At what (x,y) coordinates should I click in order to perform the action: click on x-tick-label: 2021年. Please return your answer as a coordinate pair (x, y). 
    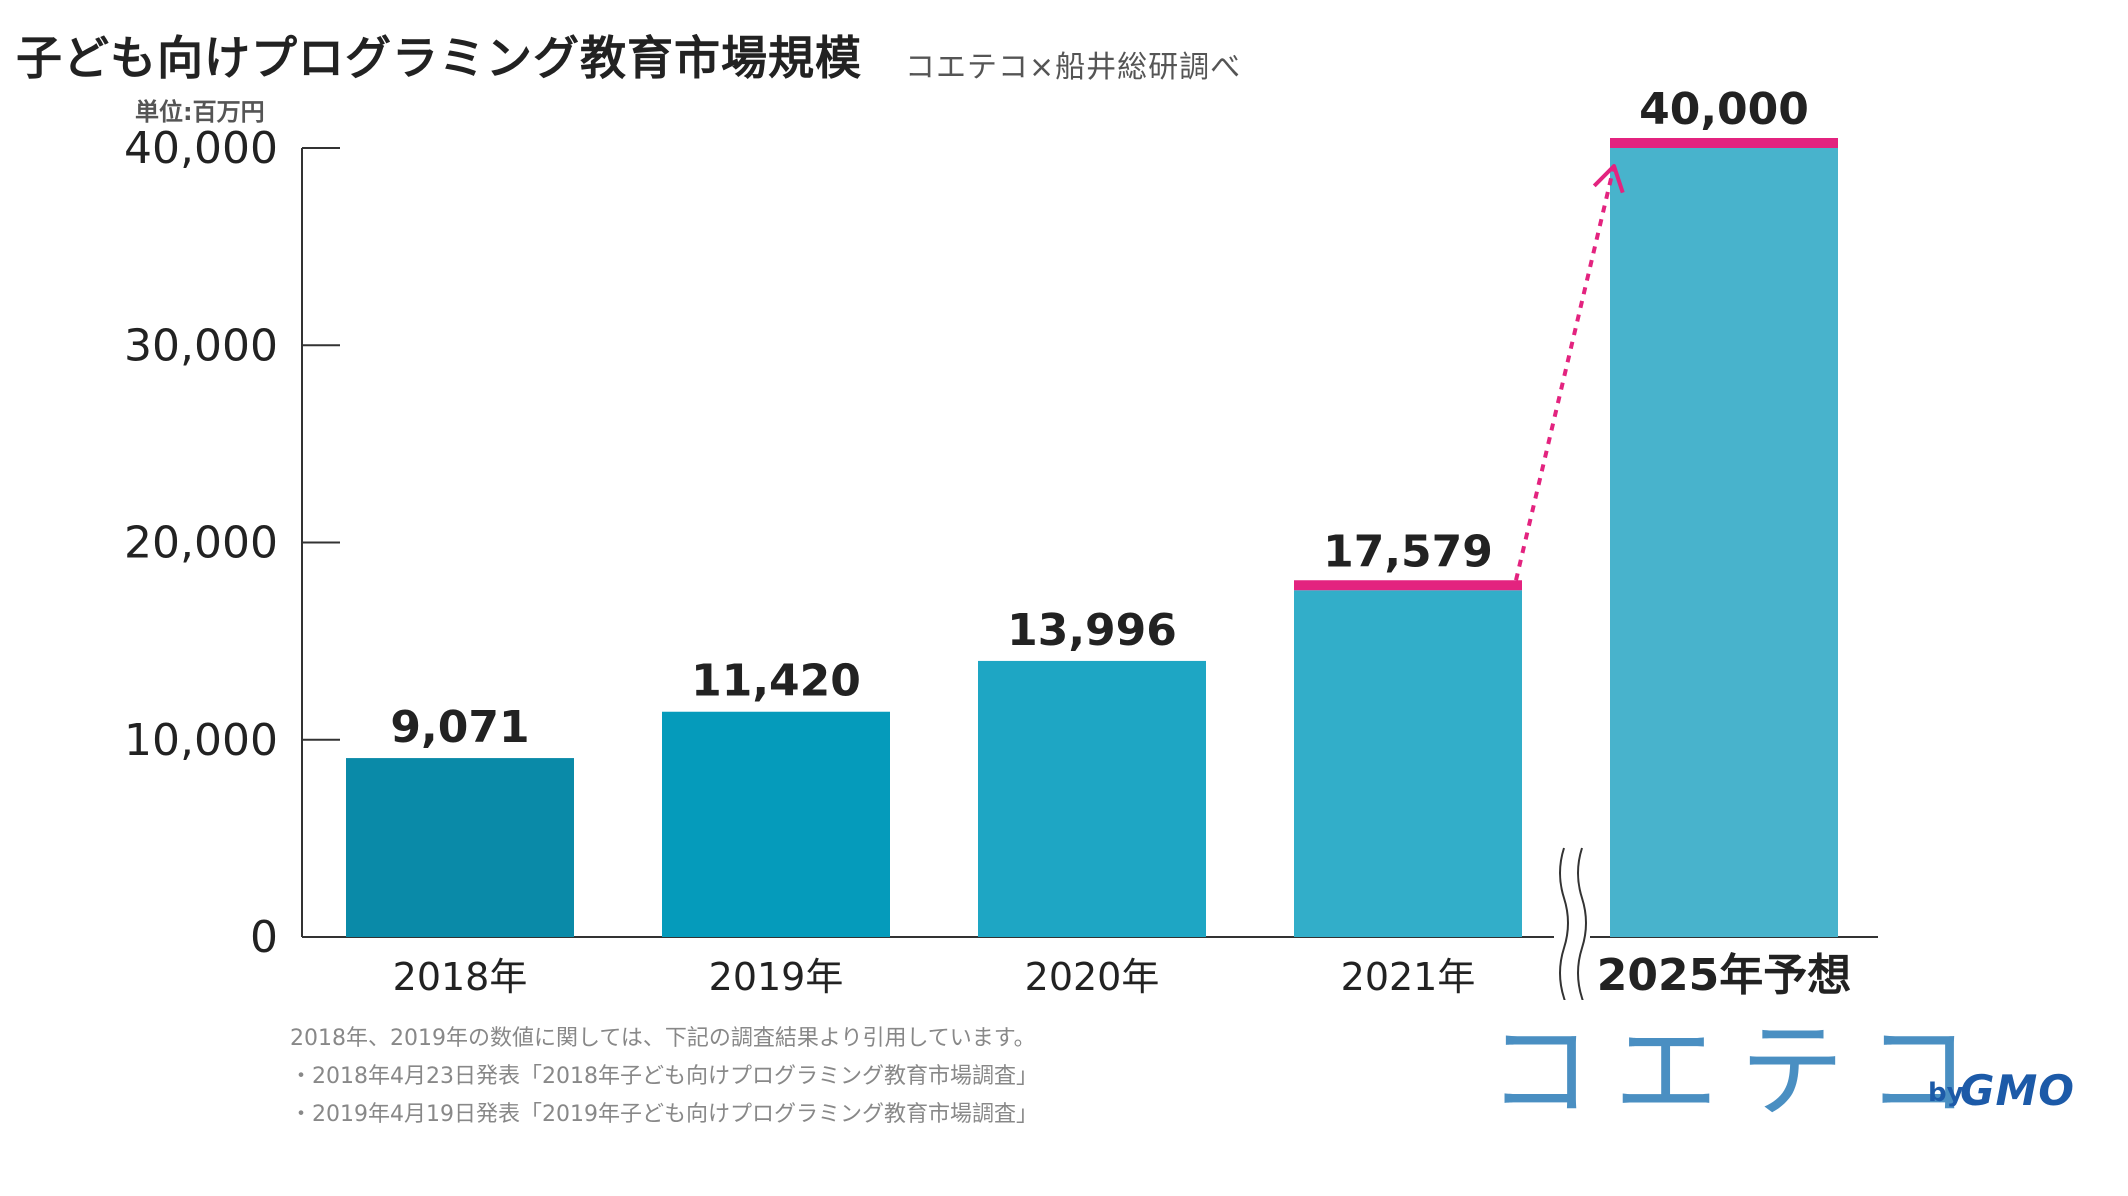
    Looking at the image, I should click on (1408, 977).